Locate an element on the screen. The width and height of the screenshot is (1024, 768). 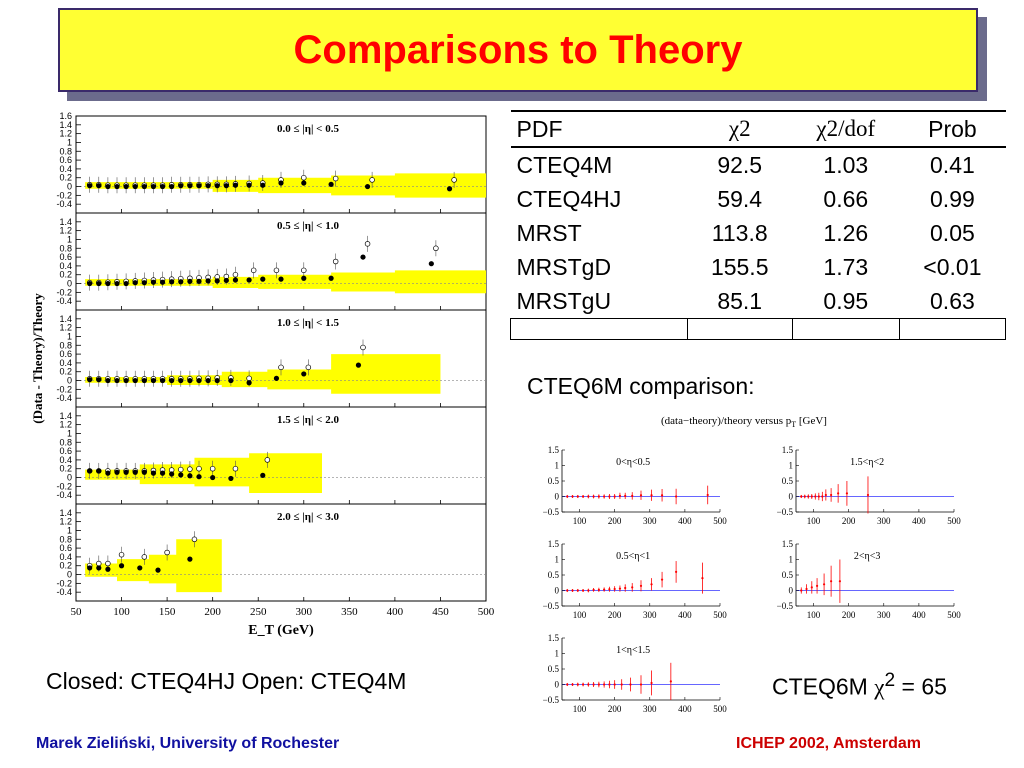
cteq6m-title: (data−theory)/theory versus pT [GeV] is located at coordinates (744, 422).